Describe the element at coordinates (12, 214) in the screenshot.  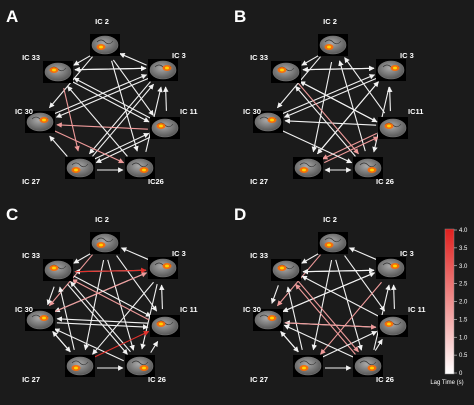
I see `panel-letter: C` at that location.